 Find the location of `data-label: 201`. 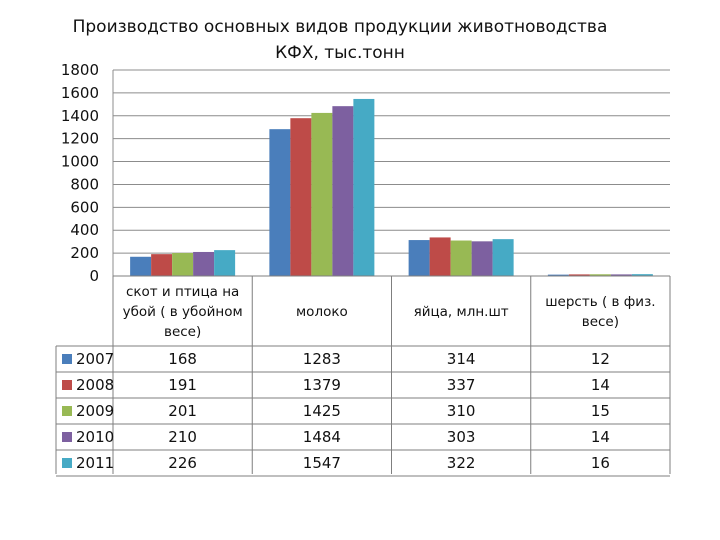

data-label: 201 is located at coordinates (182, 411).